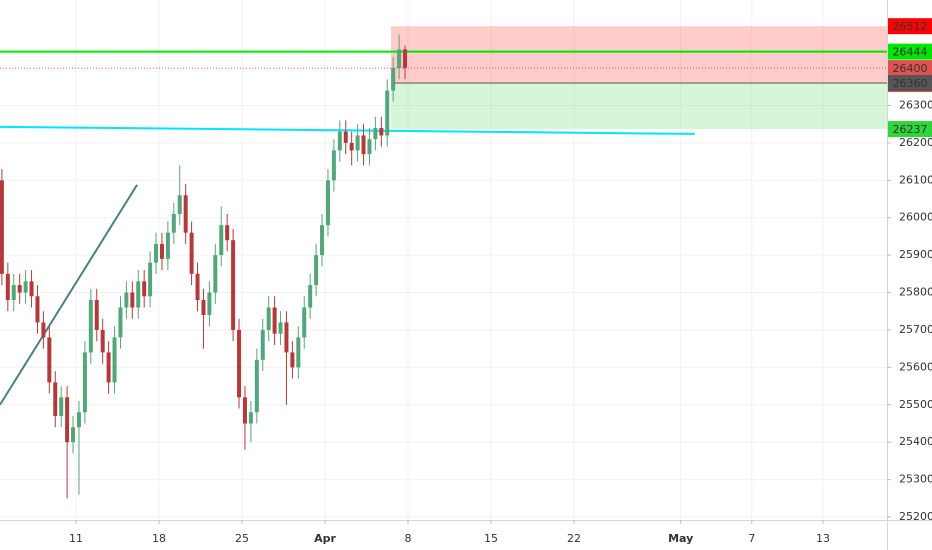 The width and height of the screenshot is (932, 550). What do you see at coordinates (159, 538) in the screenshot?
I see `x-tick-label: 18` at bounding box center [159, 538].